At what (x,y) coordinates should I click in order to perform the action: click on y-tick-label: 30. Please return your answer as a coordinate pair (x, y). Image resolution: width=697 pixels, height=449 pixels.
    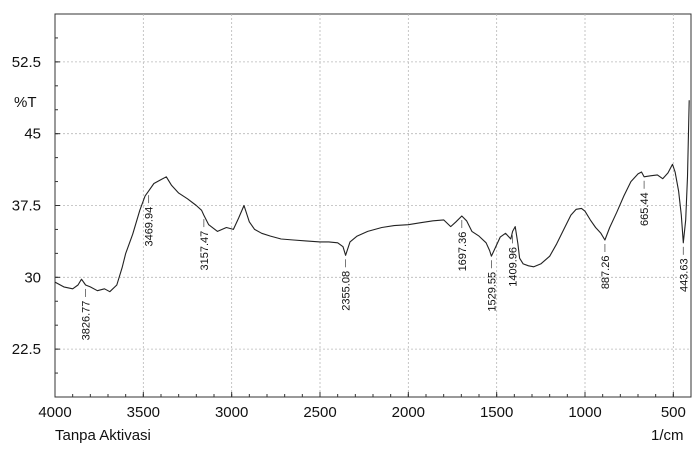
    Looking at the image, I should click on (32, 277).